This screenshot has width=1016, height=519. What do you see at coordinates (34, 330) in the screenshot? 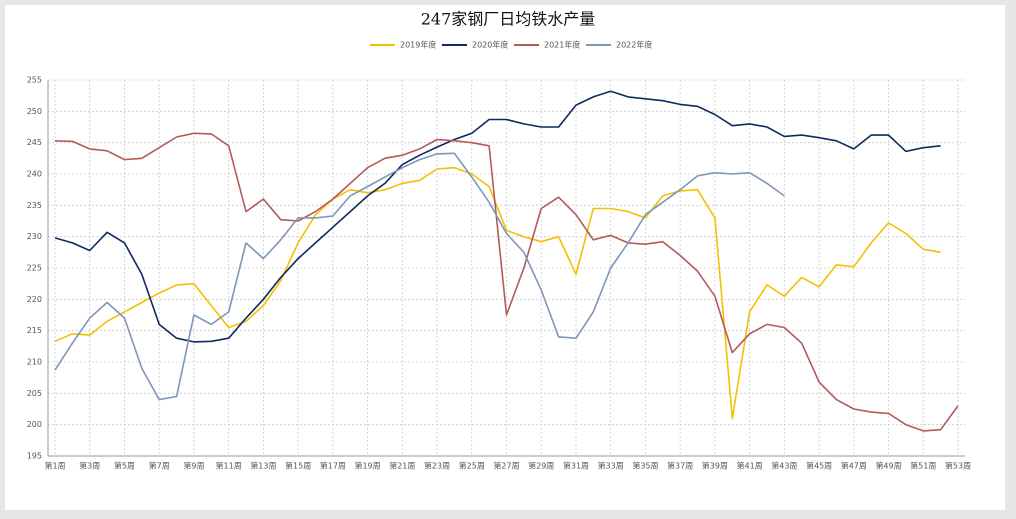
I see `y-tick-label: 215` at bounding box center [34, 330].